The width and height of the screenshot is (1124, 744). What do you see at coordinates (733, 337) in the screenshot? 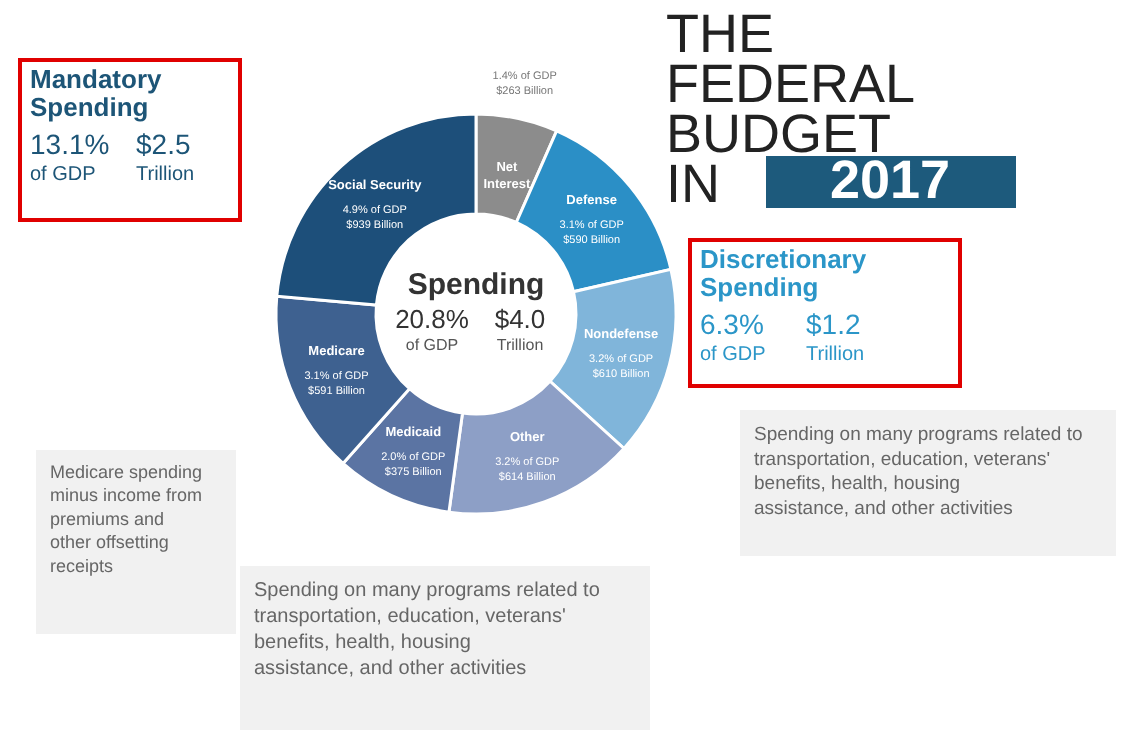
I see `text: 6.3% of GDP` at bounding box center [733, 337].